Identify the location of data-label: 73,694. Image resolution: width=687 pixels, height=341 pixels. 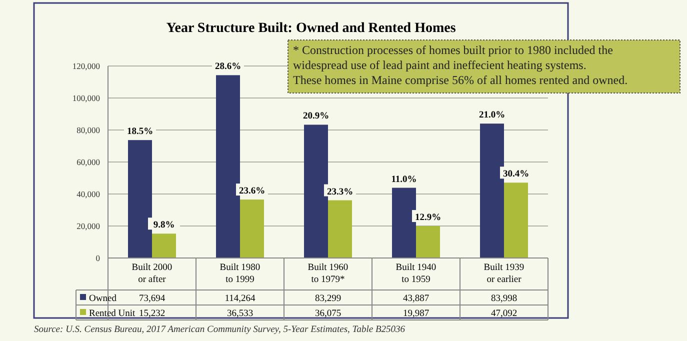
(152, 299).